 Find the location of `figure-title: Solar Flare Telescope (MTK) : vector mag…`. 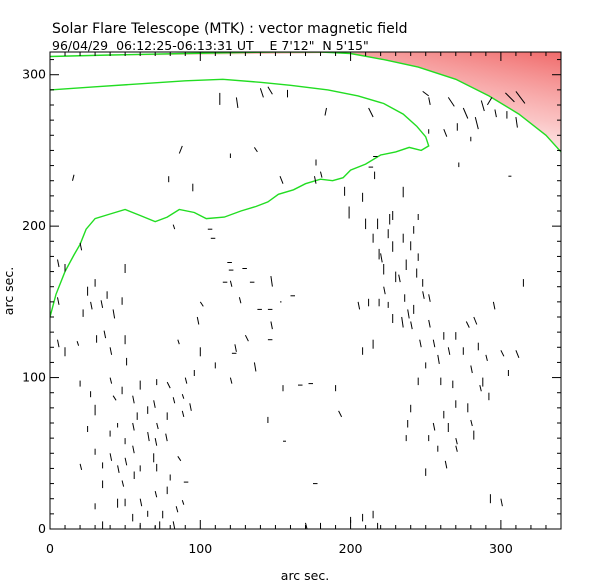

figure-title: Solar Flare Telescope (MTK) : vector mag… is located at coordinates (230, 29).